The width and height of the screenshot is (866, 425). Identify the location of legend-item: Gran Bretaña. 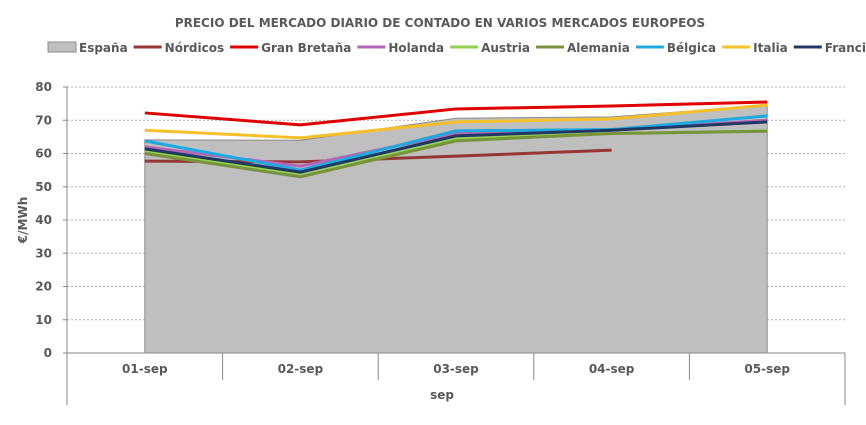
(290, 48).